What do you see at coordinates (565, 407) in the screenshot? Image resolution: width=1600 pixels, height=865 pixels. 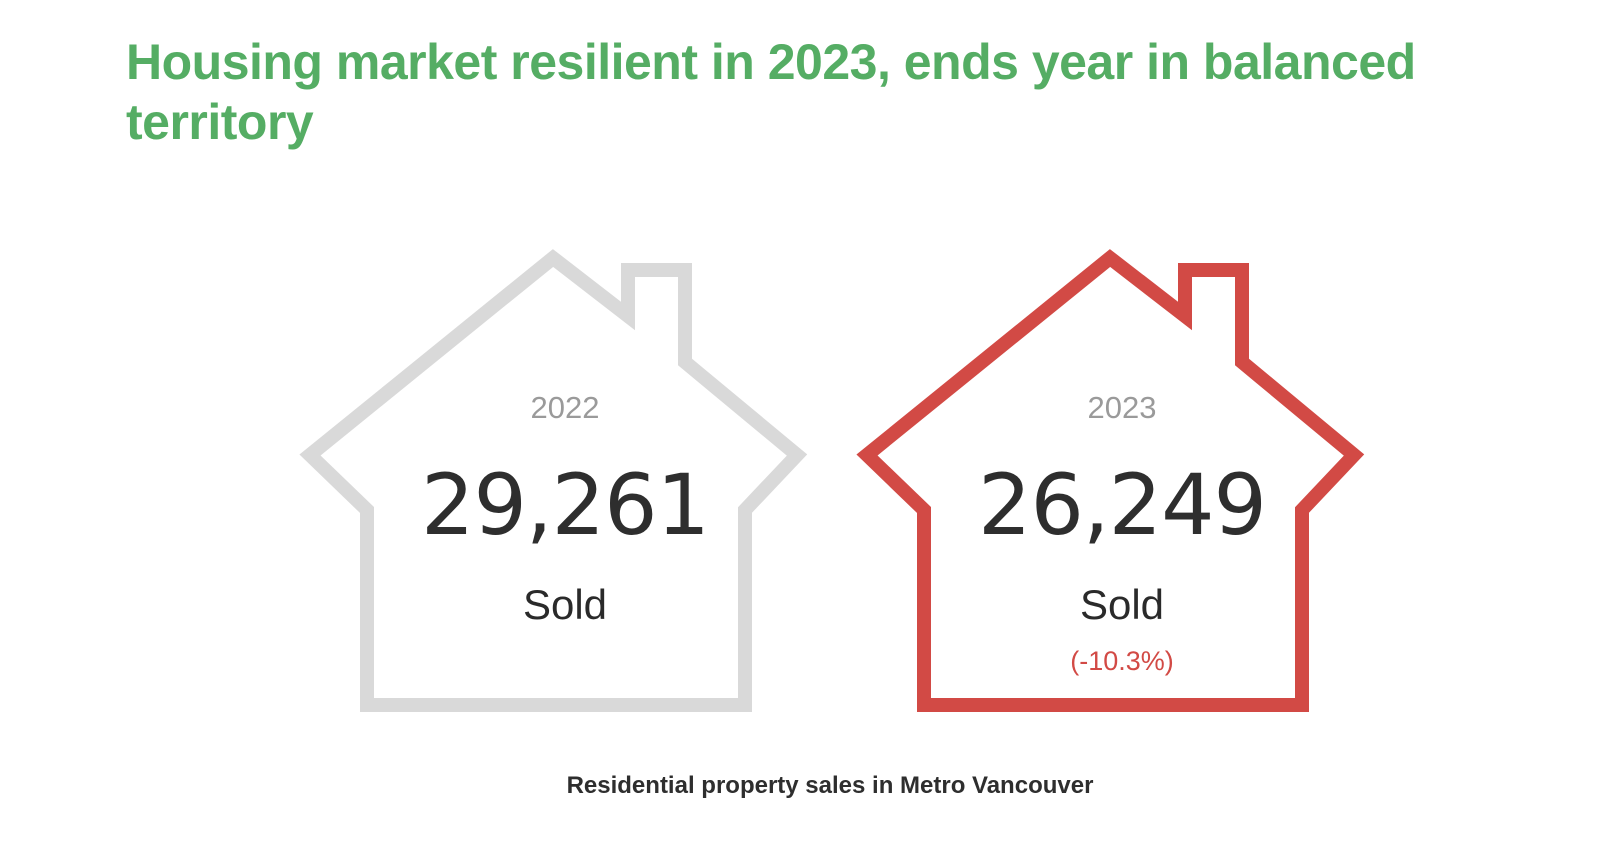 I see `year-label: 2022` at bounding box center [565, 407].